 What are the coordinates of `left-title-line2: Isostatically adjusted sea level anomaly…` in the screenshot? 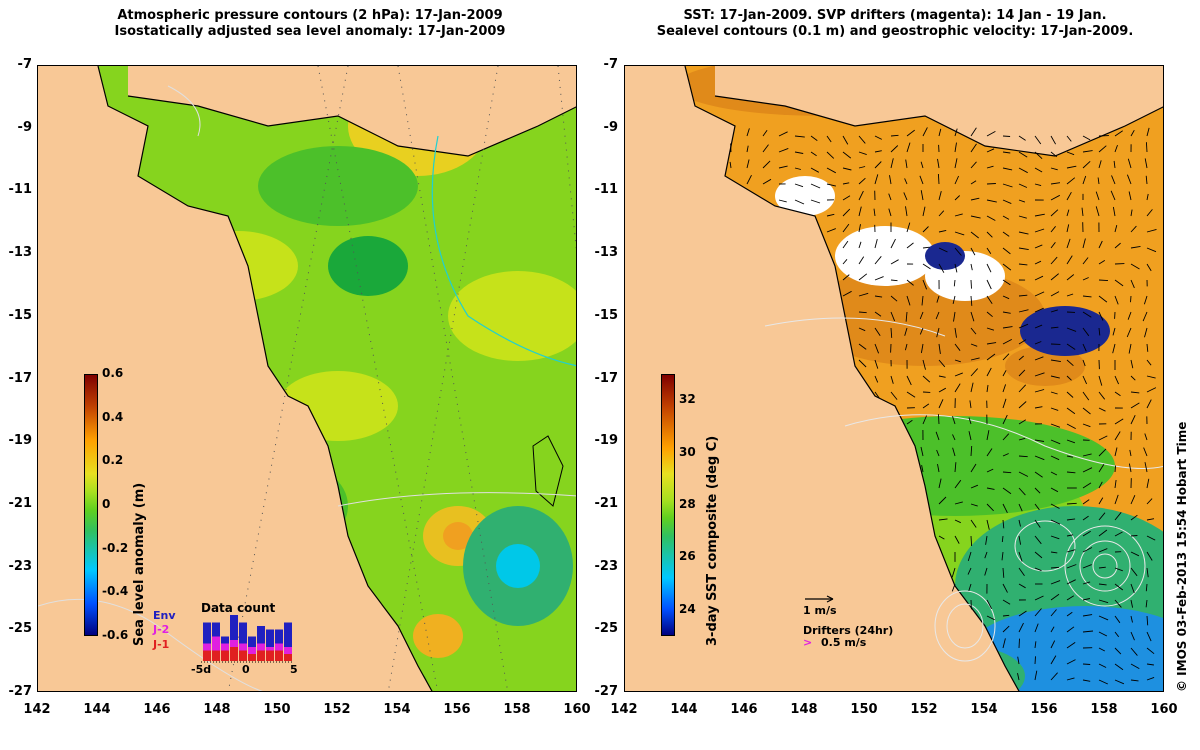 It's located at (310, 31).